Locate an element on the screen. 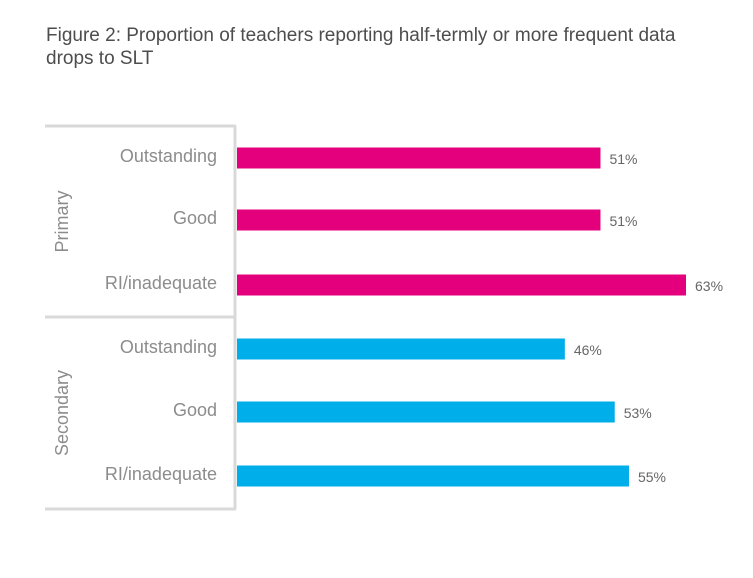  group-label-primary: Primary is located at coordinates (62, 222).